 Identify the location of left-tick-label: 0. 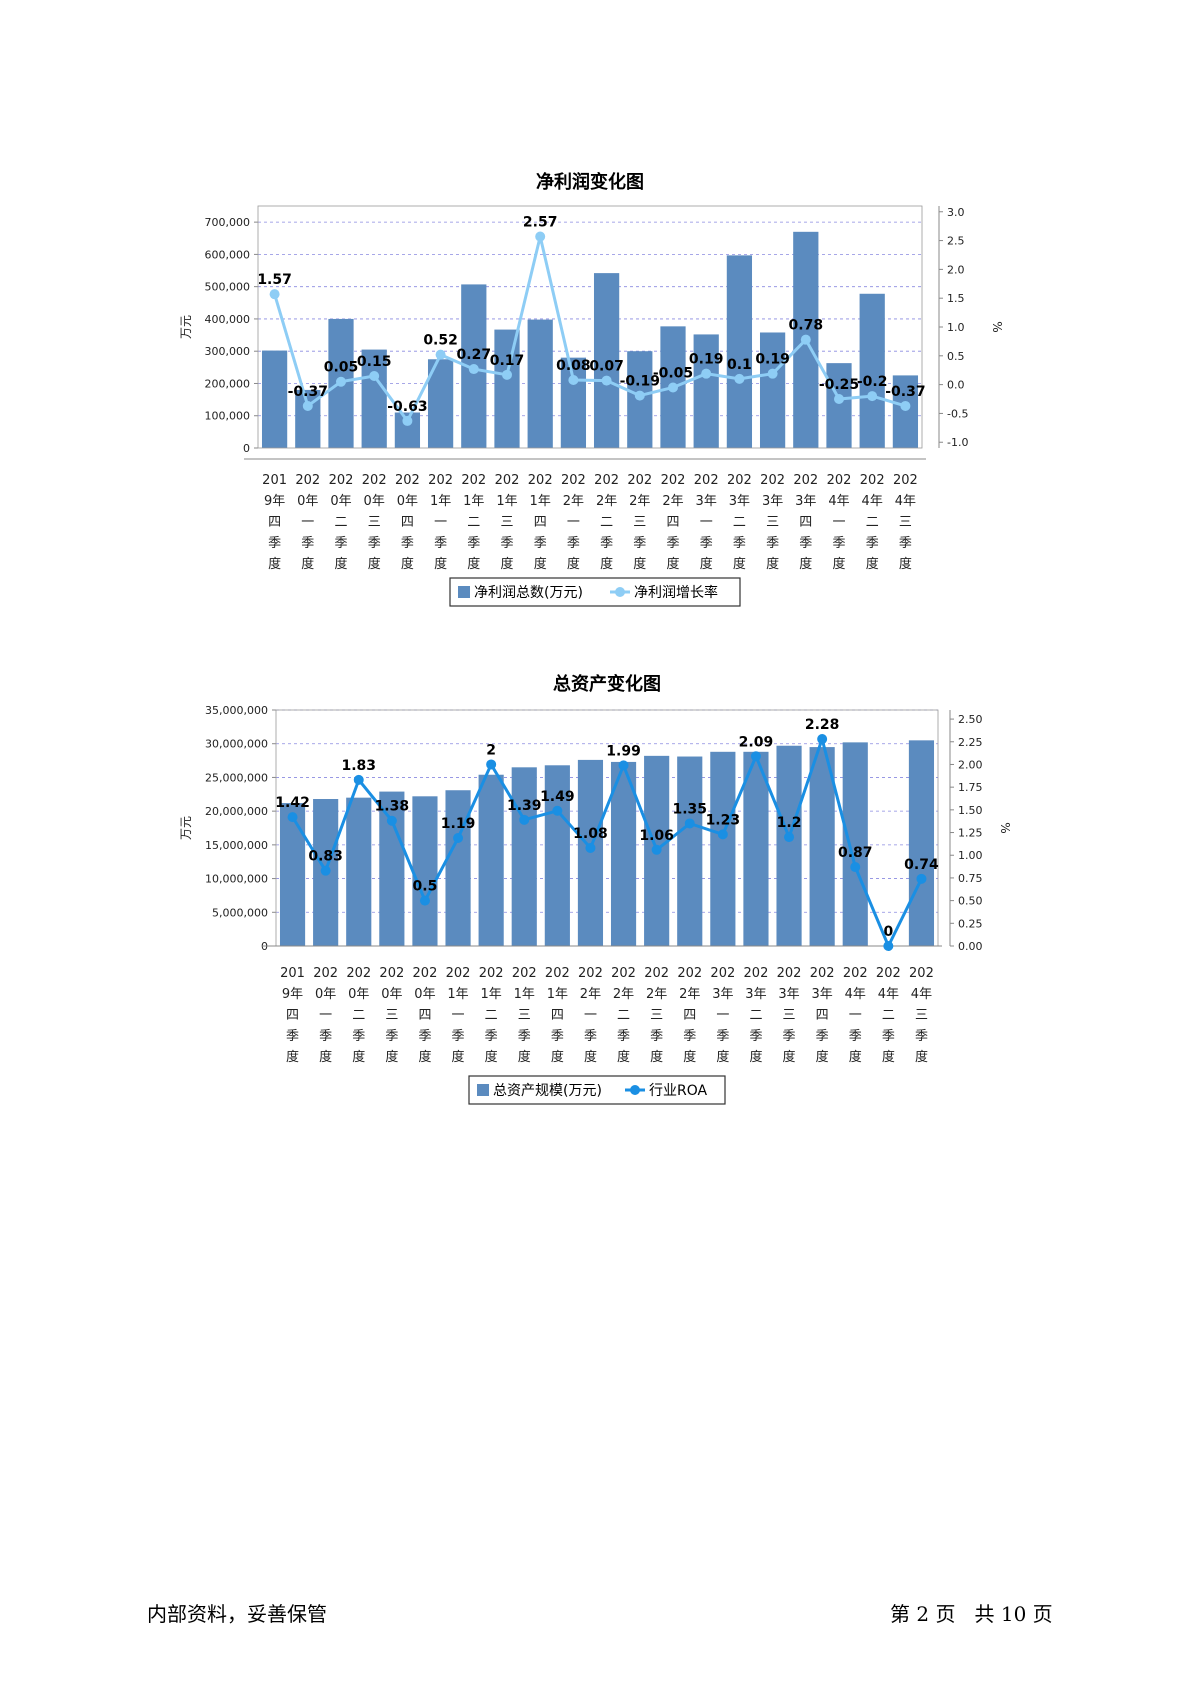
(246, 448).